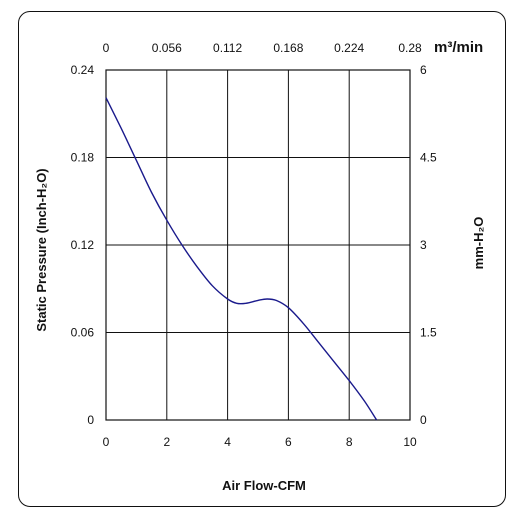 This screenshot has width=530, height=528. What do you see at coordinates (41, 249) in the screenshot?
I see `y-axis-label-left: Static Pressure (Inch-H₂O)` at bounding box center [41, 249].